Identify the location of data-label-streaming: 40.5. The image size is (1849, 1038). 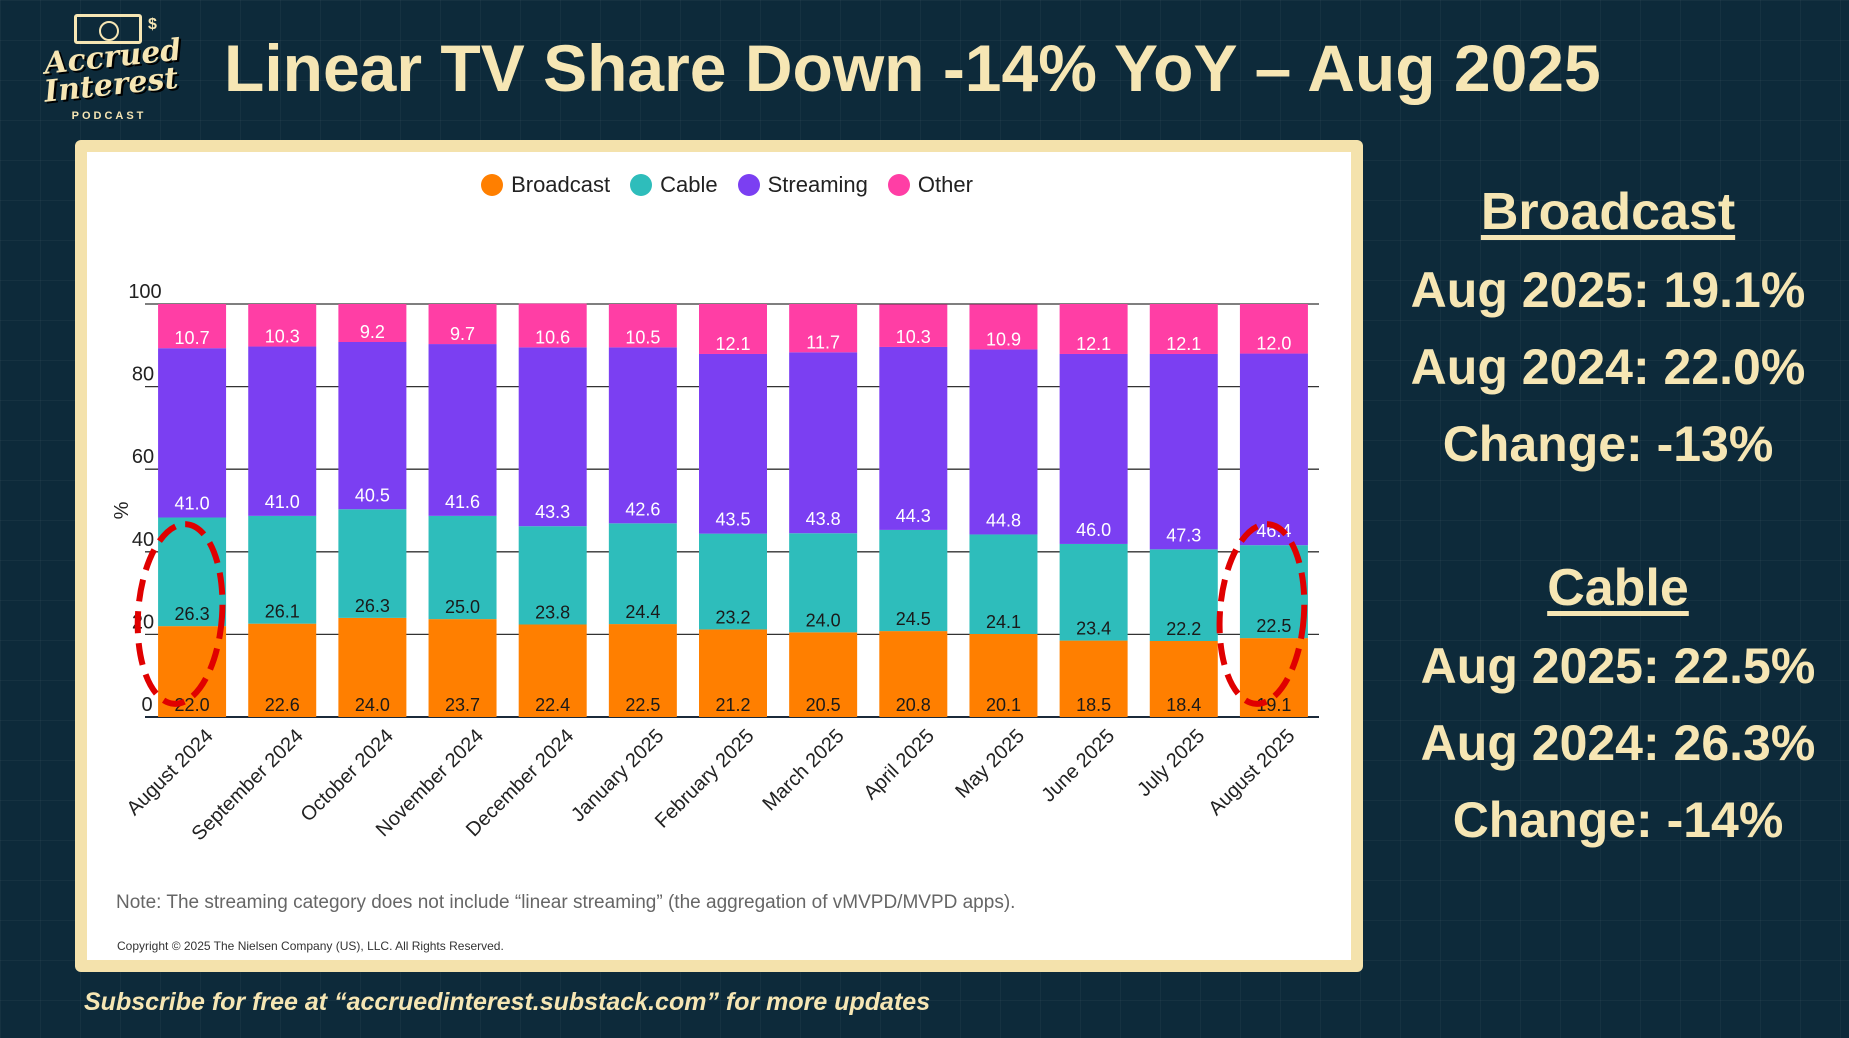
(372, 495).